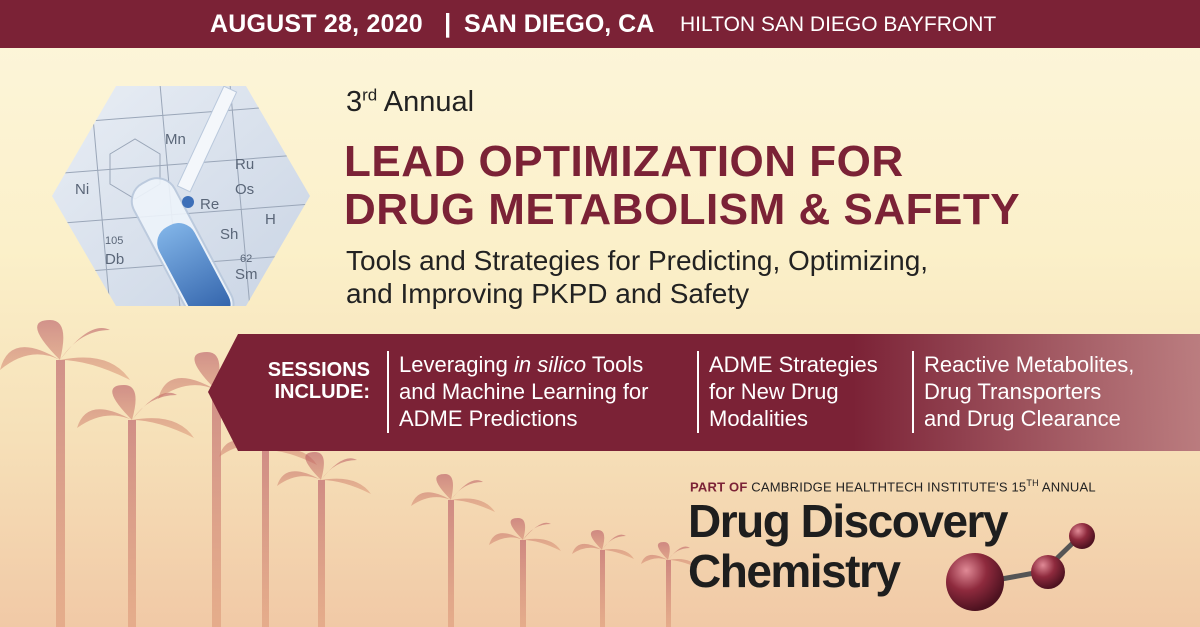 The image size is (1200, 627). Describe the element at coordinates (370, 95) in the screenshot. I see `edition-suffix: rd` at that location.